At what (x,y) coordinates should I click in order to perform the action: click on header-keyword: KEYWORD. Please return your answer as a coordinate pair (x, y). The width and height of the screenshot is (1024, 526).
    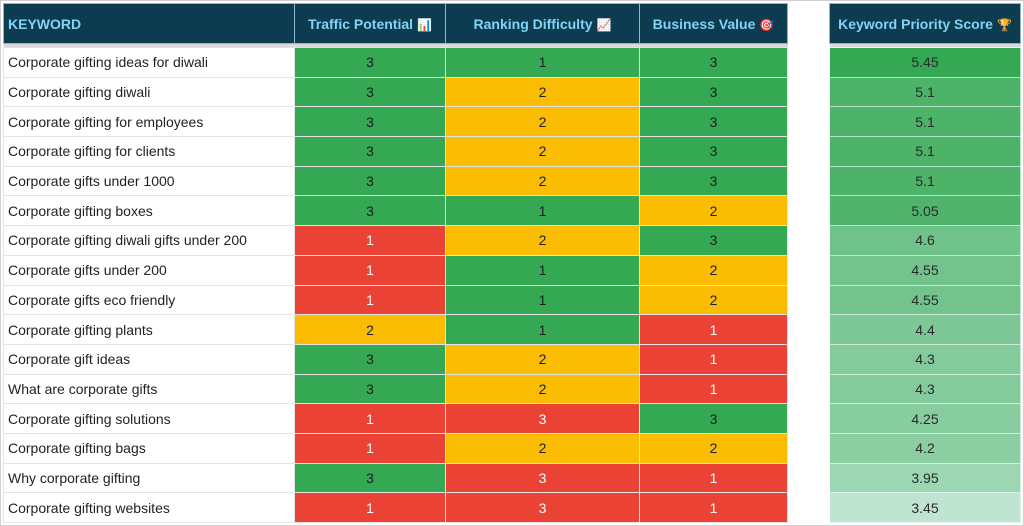
    Looking at the image, I should click on (149, 23).